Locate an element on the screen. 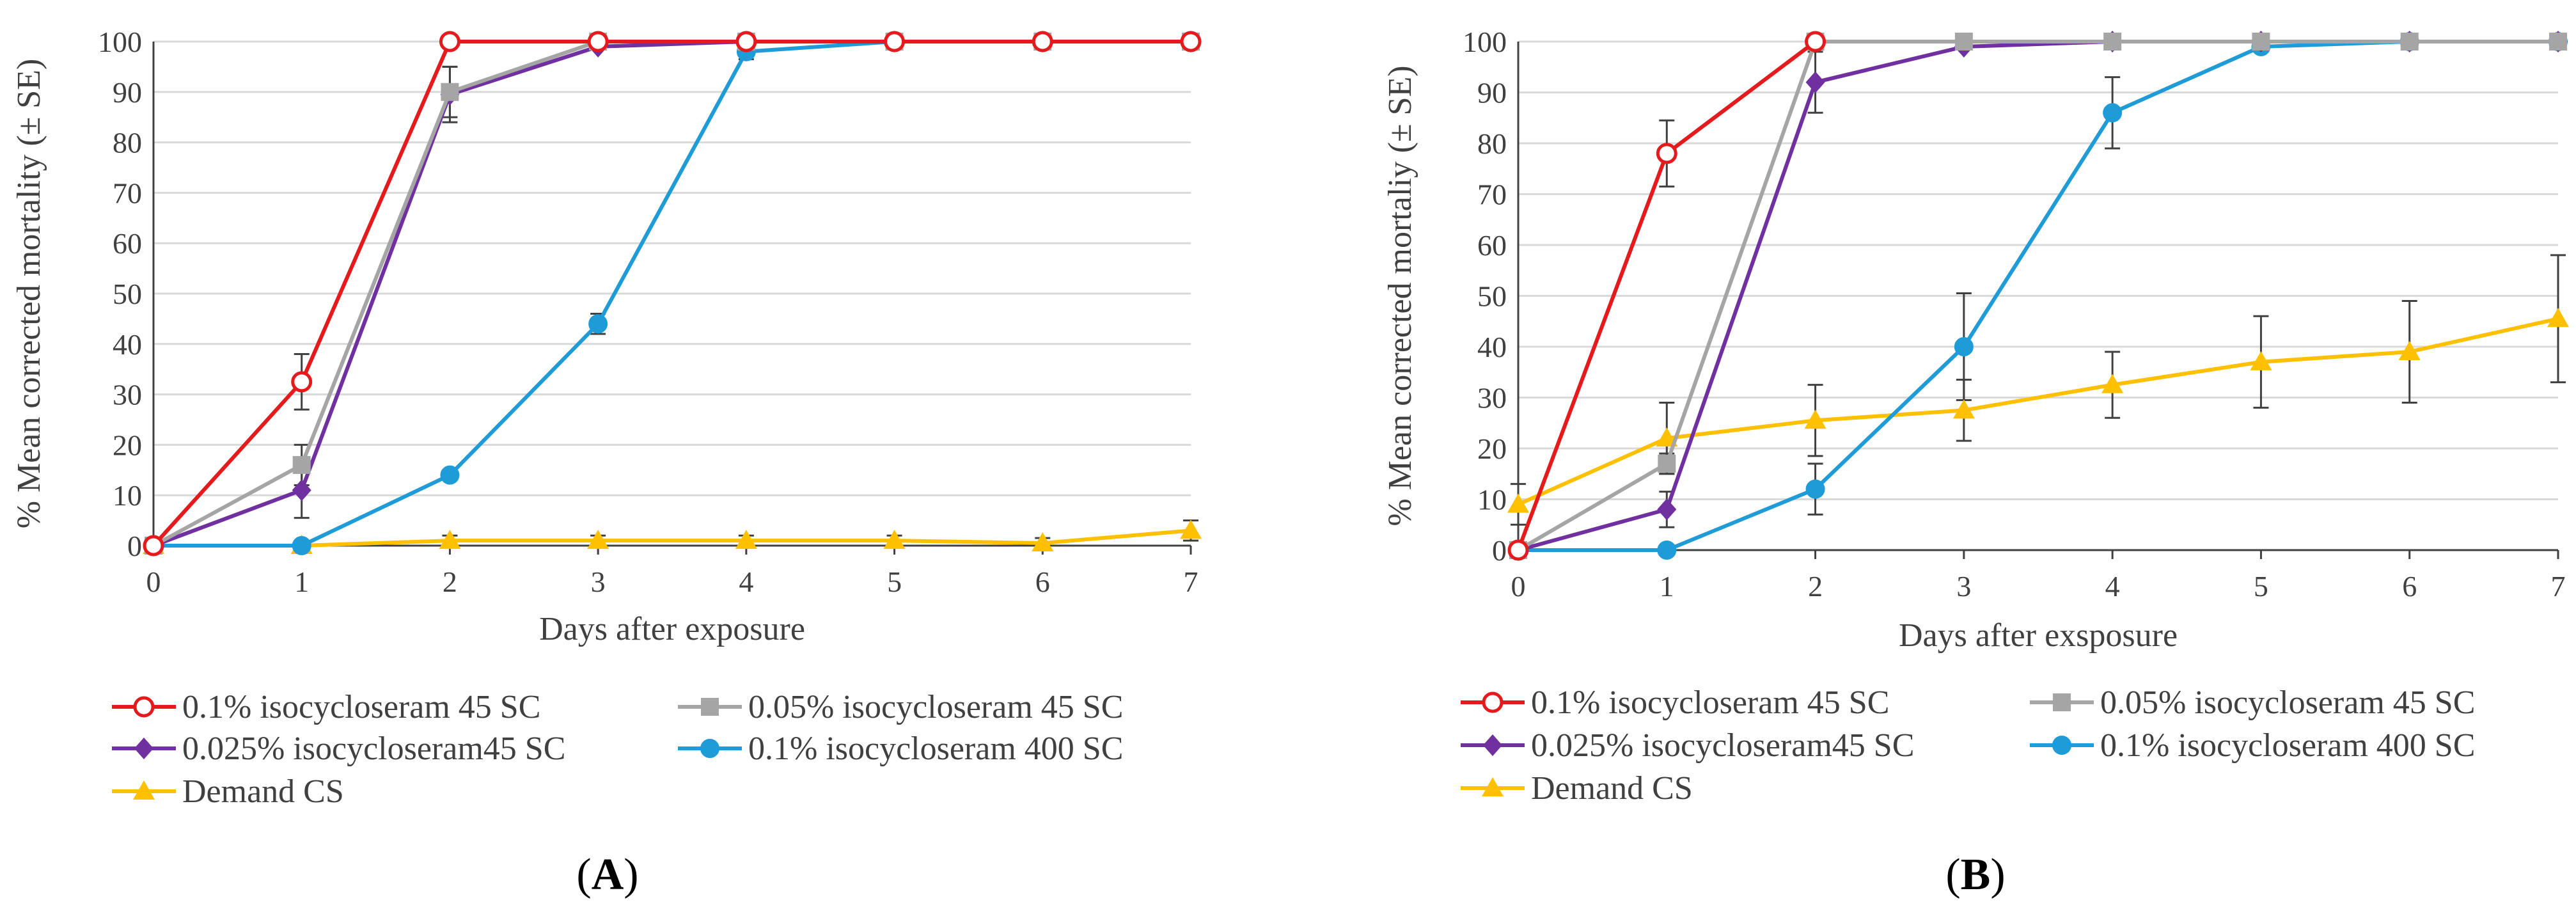 Image resolution: width=2576 pixels, height=916 pixels. chart-a-xtick-1: 1 is located at coordinates (301, 581).